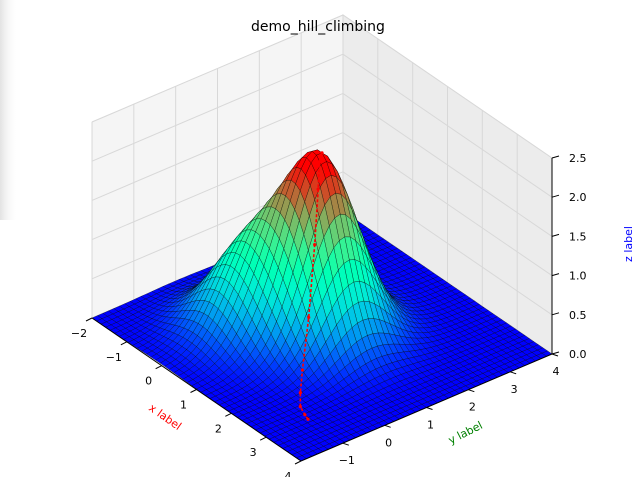  Describe the element at coordinates (388, 442) in the screenshot. I see `y-tick-label: 0` at that location.